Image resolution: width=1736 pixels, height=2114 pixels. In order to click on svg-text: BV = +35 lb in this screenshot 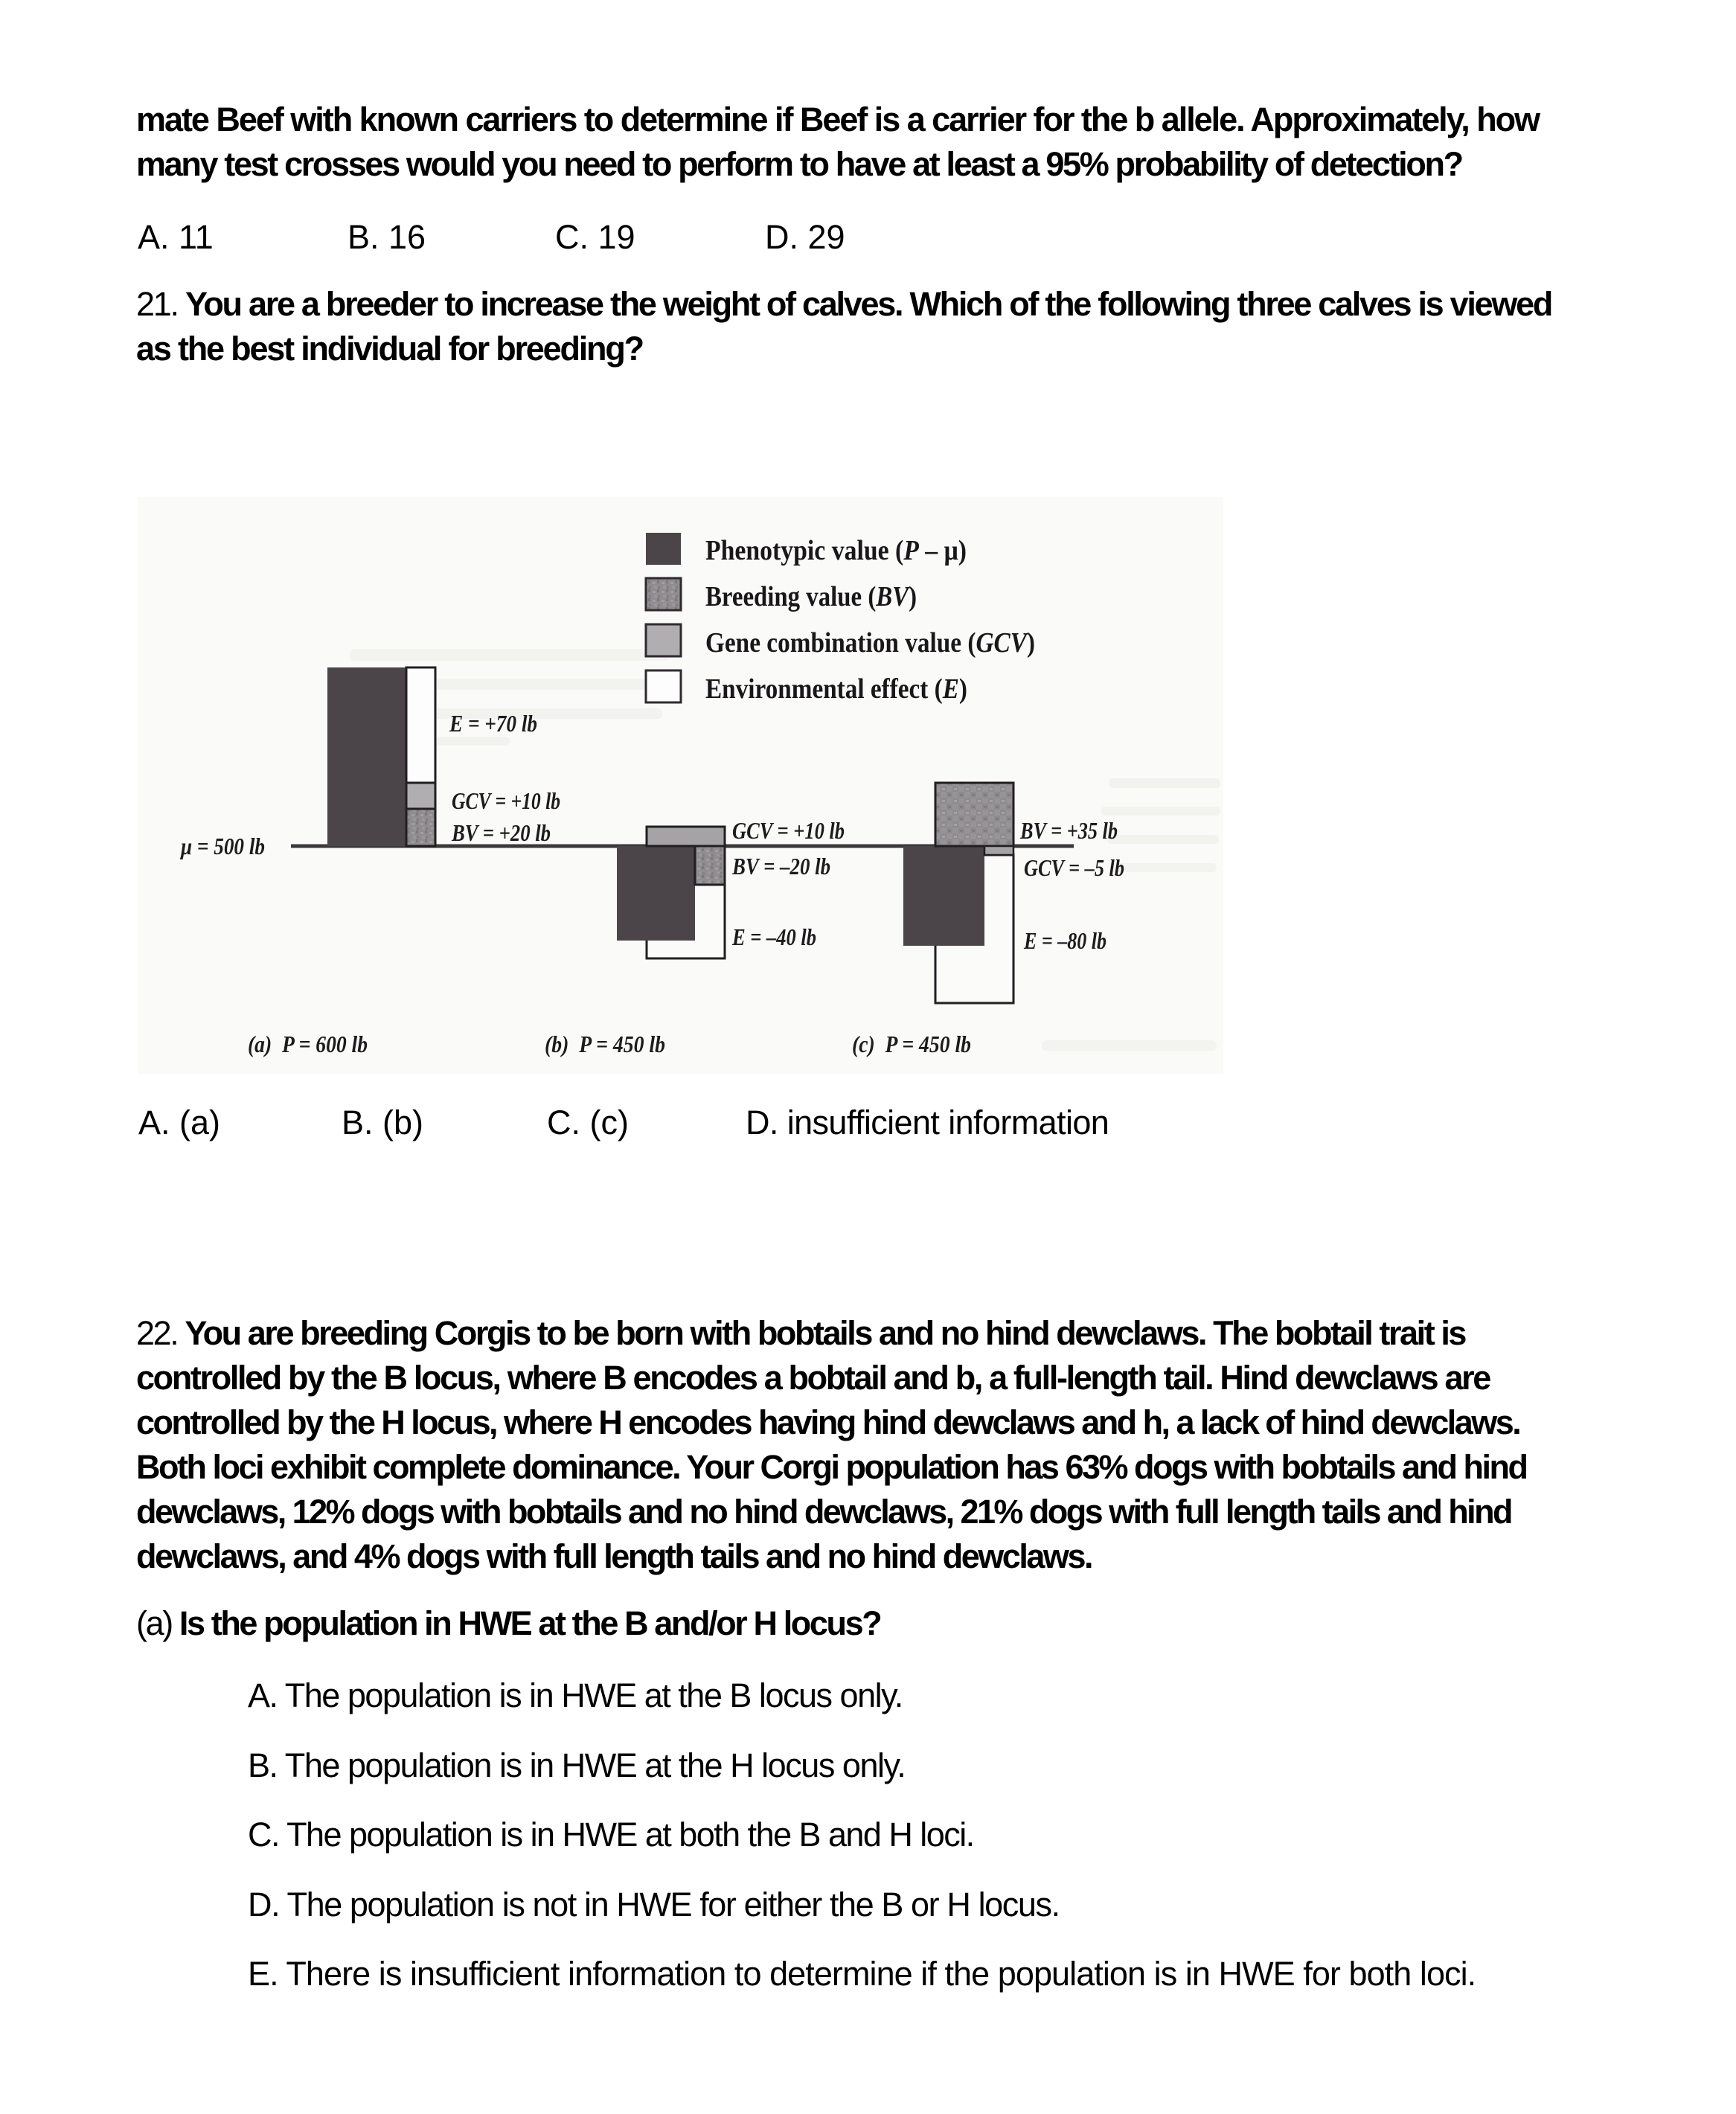, I will do `click(1068, 831)`.